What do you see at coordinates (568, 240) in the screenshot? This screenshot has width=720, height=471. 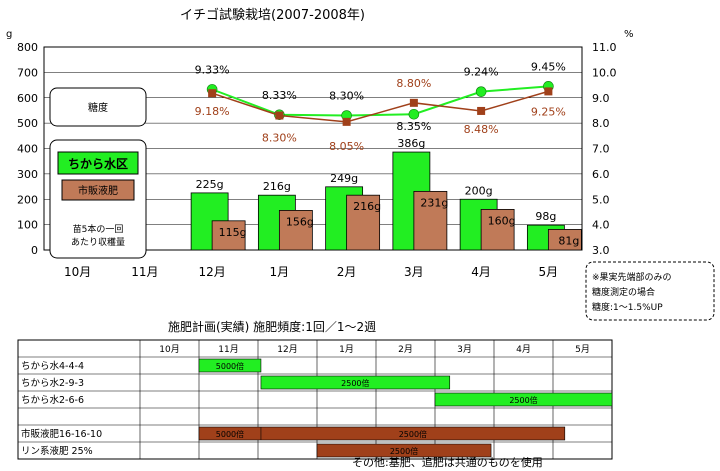 I see `bar-brown-label: 81g` at bounding box center [568, 240].